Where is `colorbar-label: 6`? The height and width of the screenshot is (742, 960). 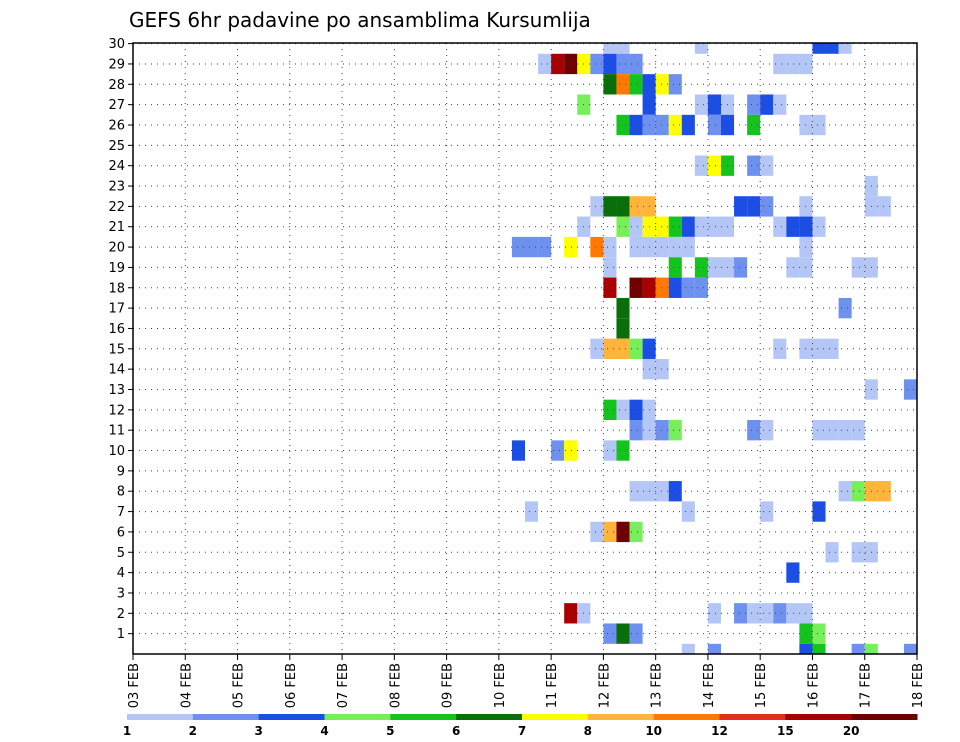 colorbar-label: 6 is located at coordinates (456, 731).